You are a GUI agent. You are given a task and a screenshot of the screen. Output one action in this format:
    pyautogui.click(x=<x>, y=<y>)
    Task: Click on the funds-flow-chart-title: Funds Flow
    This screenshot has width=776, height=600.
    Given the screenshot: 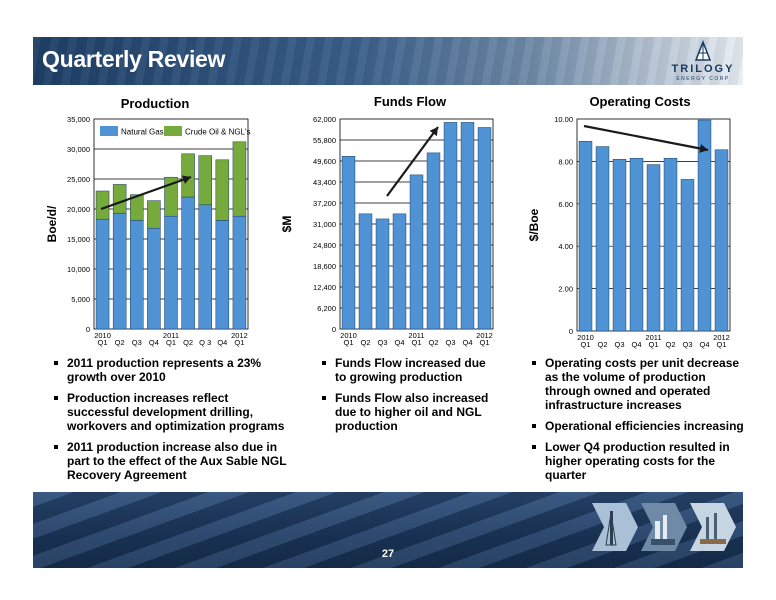 What is the action you would take?
    pyautogui.click(x=410, y=101)
    